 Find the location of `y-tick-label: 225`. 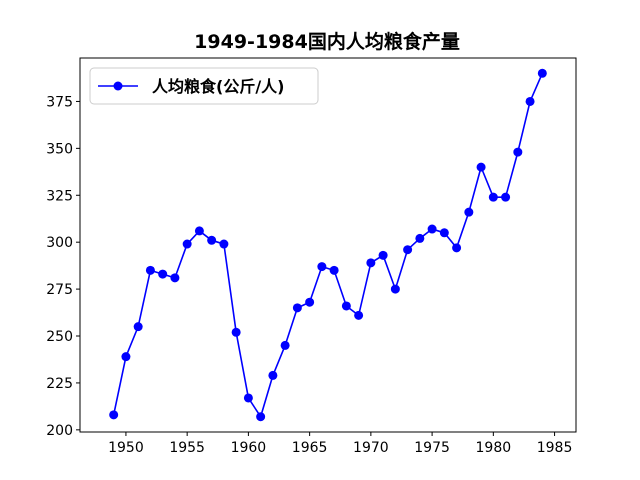

y-tick-label: 225 is located at coordinates (59, 384).